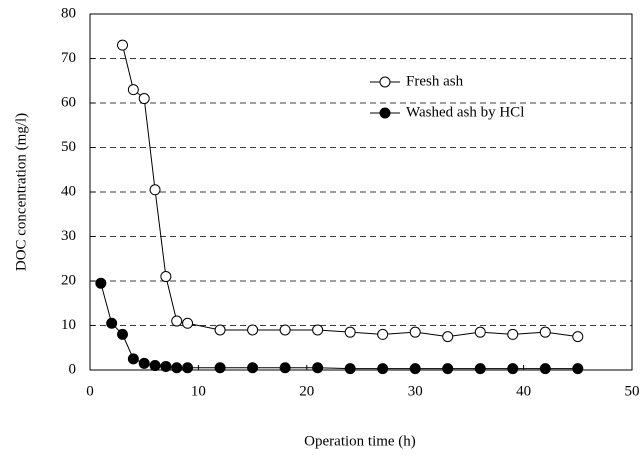 Image resolution: width=641 pixels, height=462 pixels. What do you see at coordinates (415, 391) in the screenshot?
I see `x-tick-label: 30` at bounding box center [415, 391].